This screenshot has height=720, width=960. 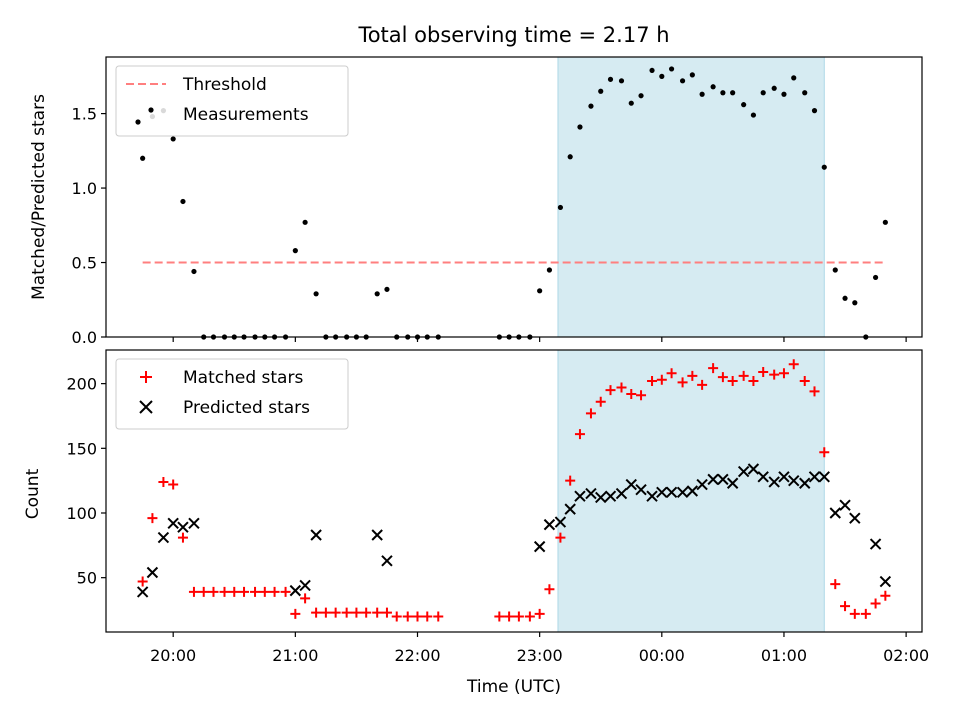 I want to click on x-tick-label: 23:00, so click(x=540, y=655).